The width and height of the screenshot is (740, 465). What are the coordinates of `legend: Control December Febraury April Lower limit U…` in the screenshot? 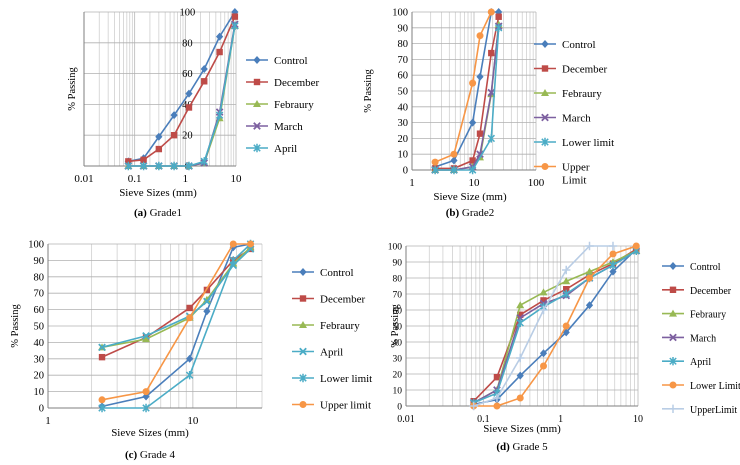 It's located at (332, 339).